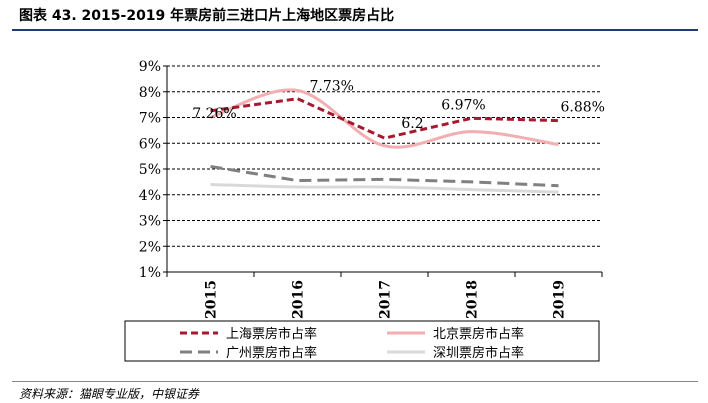 The height and width of the screenshot is (403, 708). I want to click on data-label: 6.97%, so click(463, 105).